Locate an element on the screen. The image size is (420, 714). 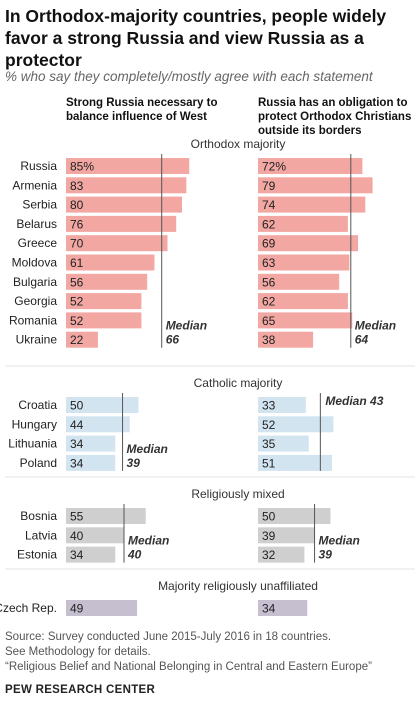
median-label-2: Median 43 is located at coordinates (354, 401).